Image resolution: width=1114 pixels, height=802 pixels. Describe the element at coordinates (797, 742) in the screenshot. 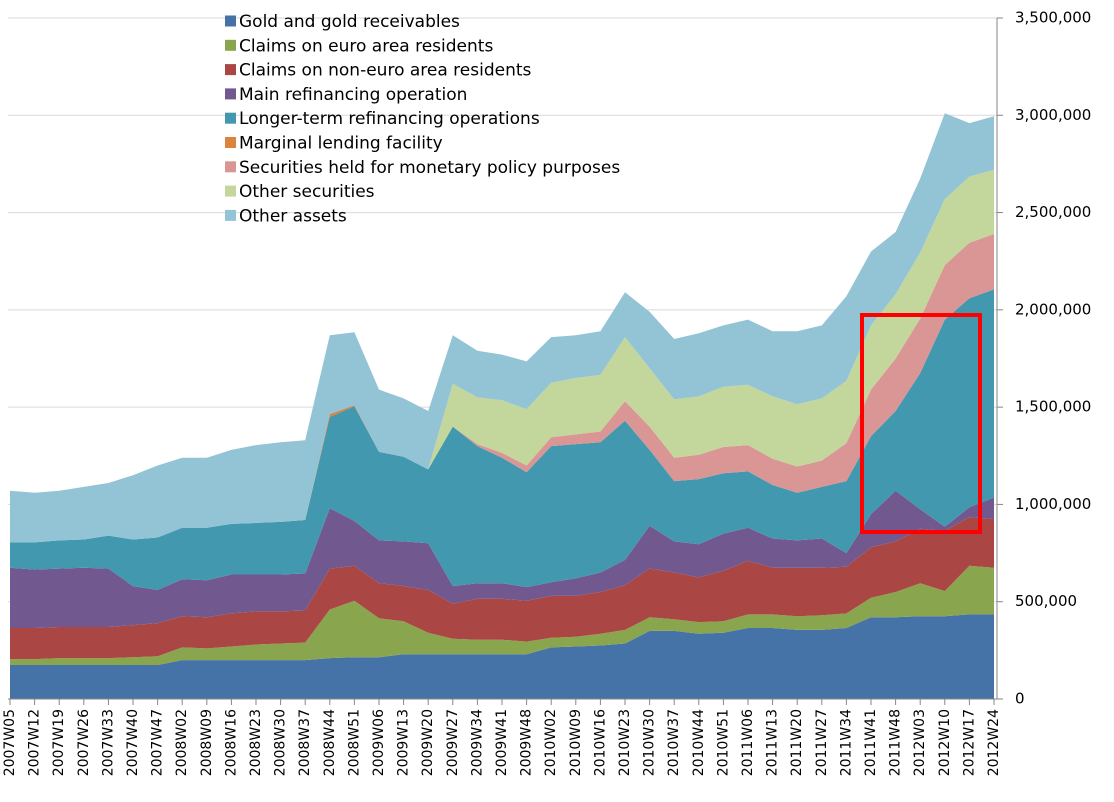

I see `x-tick-label: 2011W20` at that location.